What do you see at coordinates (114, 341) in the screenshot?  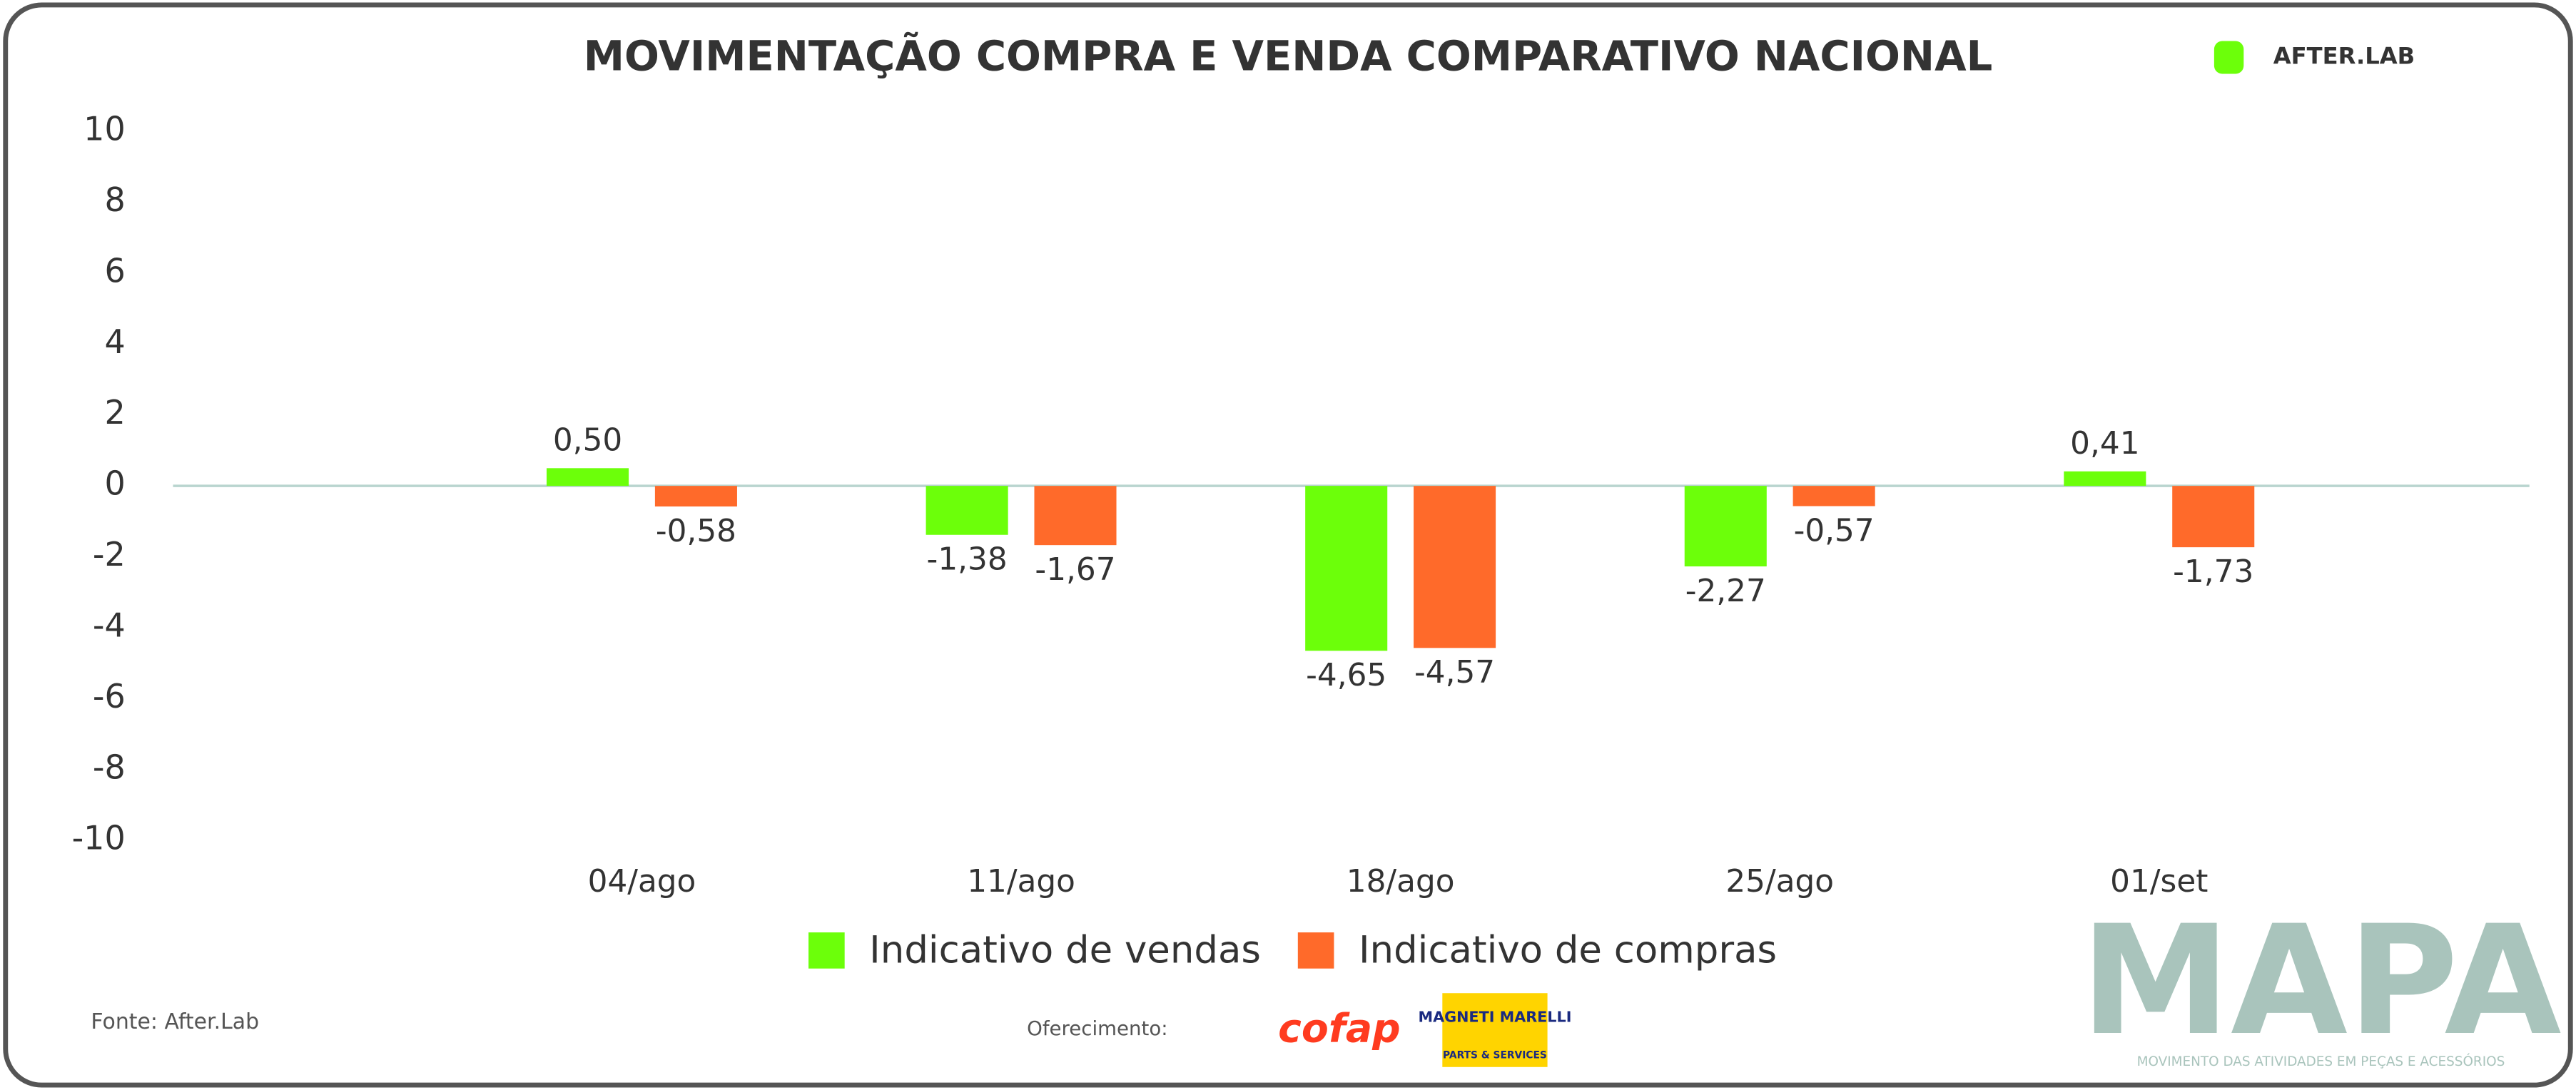 I see `y-tick-label: 4` at bounding box center [114, 341].